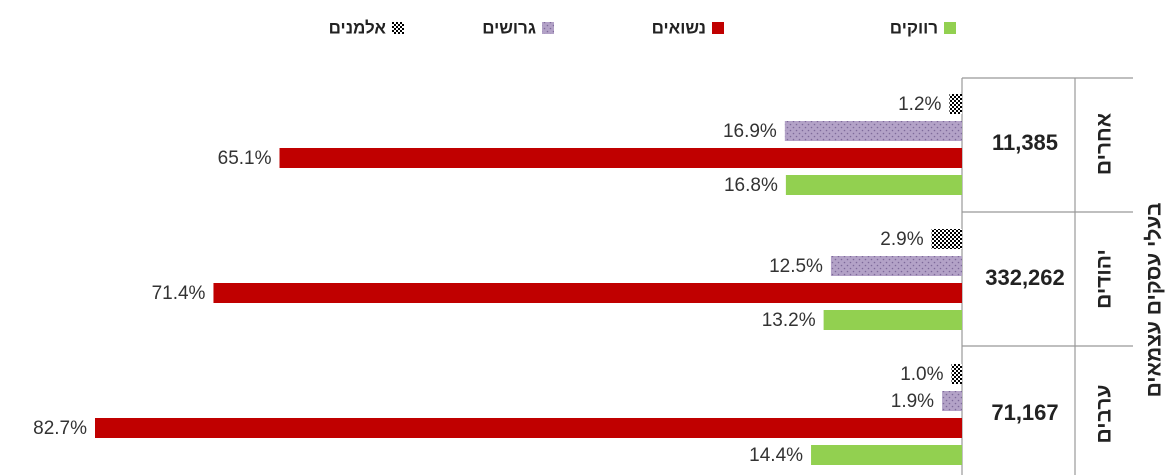  Describe the element at coordinates (789, 320) in the screenshot. I see `value-label: 13.2%` at that location.